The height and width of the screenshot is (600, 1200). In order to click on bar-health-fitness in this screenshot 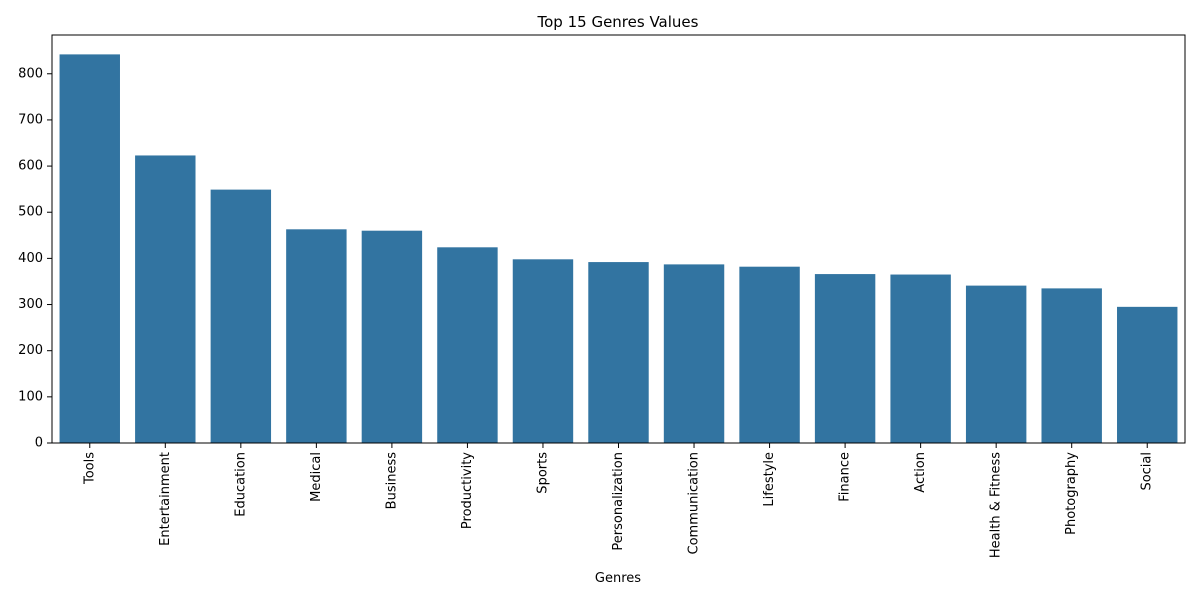, I will do `click(996, 364)`.